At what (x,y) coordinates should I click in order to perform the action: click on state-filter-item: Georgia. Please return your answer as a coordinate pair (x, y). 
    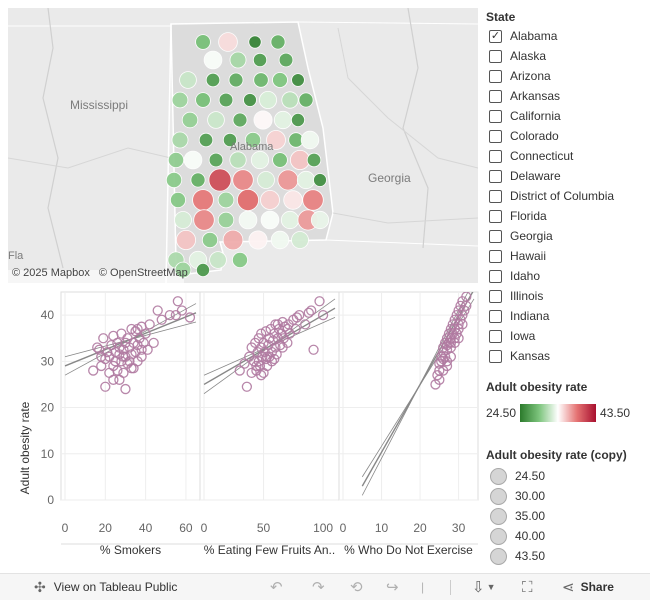
    Looking at the image, I should click on (566, 236).